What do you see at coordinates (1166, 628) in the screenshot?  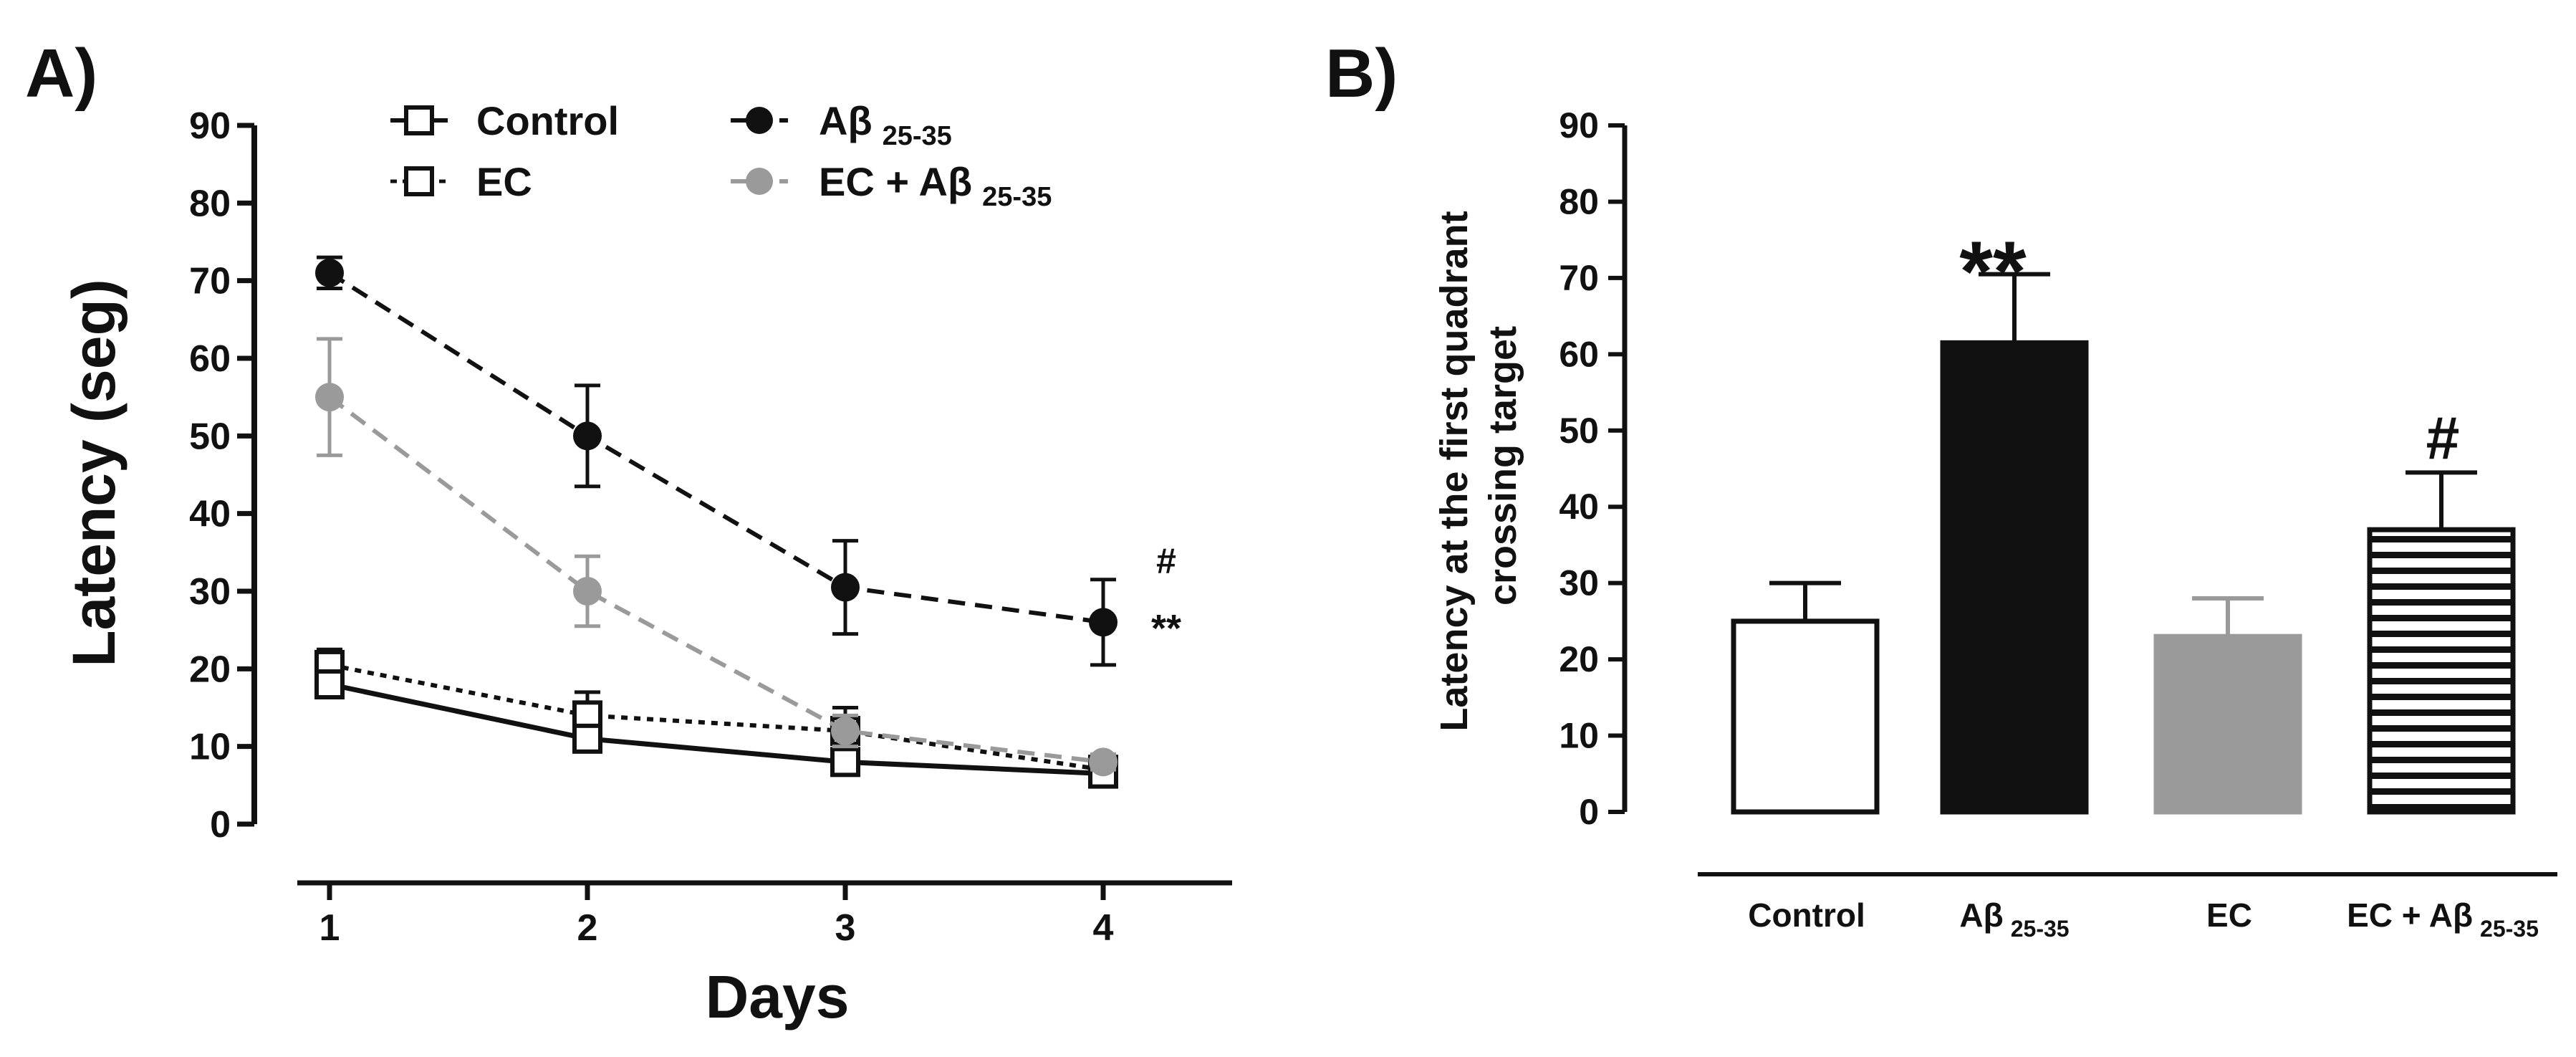 I see `panel-a-stars: **` at bounding box center [1166, 628].